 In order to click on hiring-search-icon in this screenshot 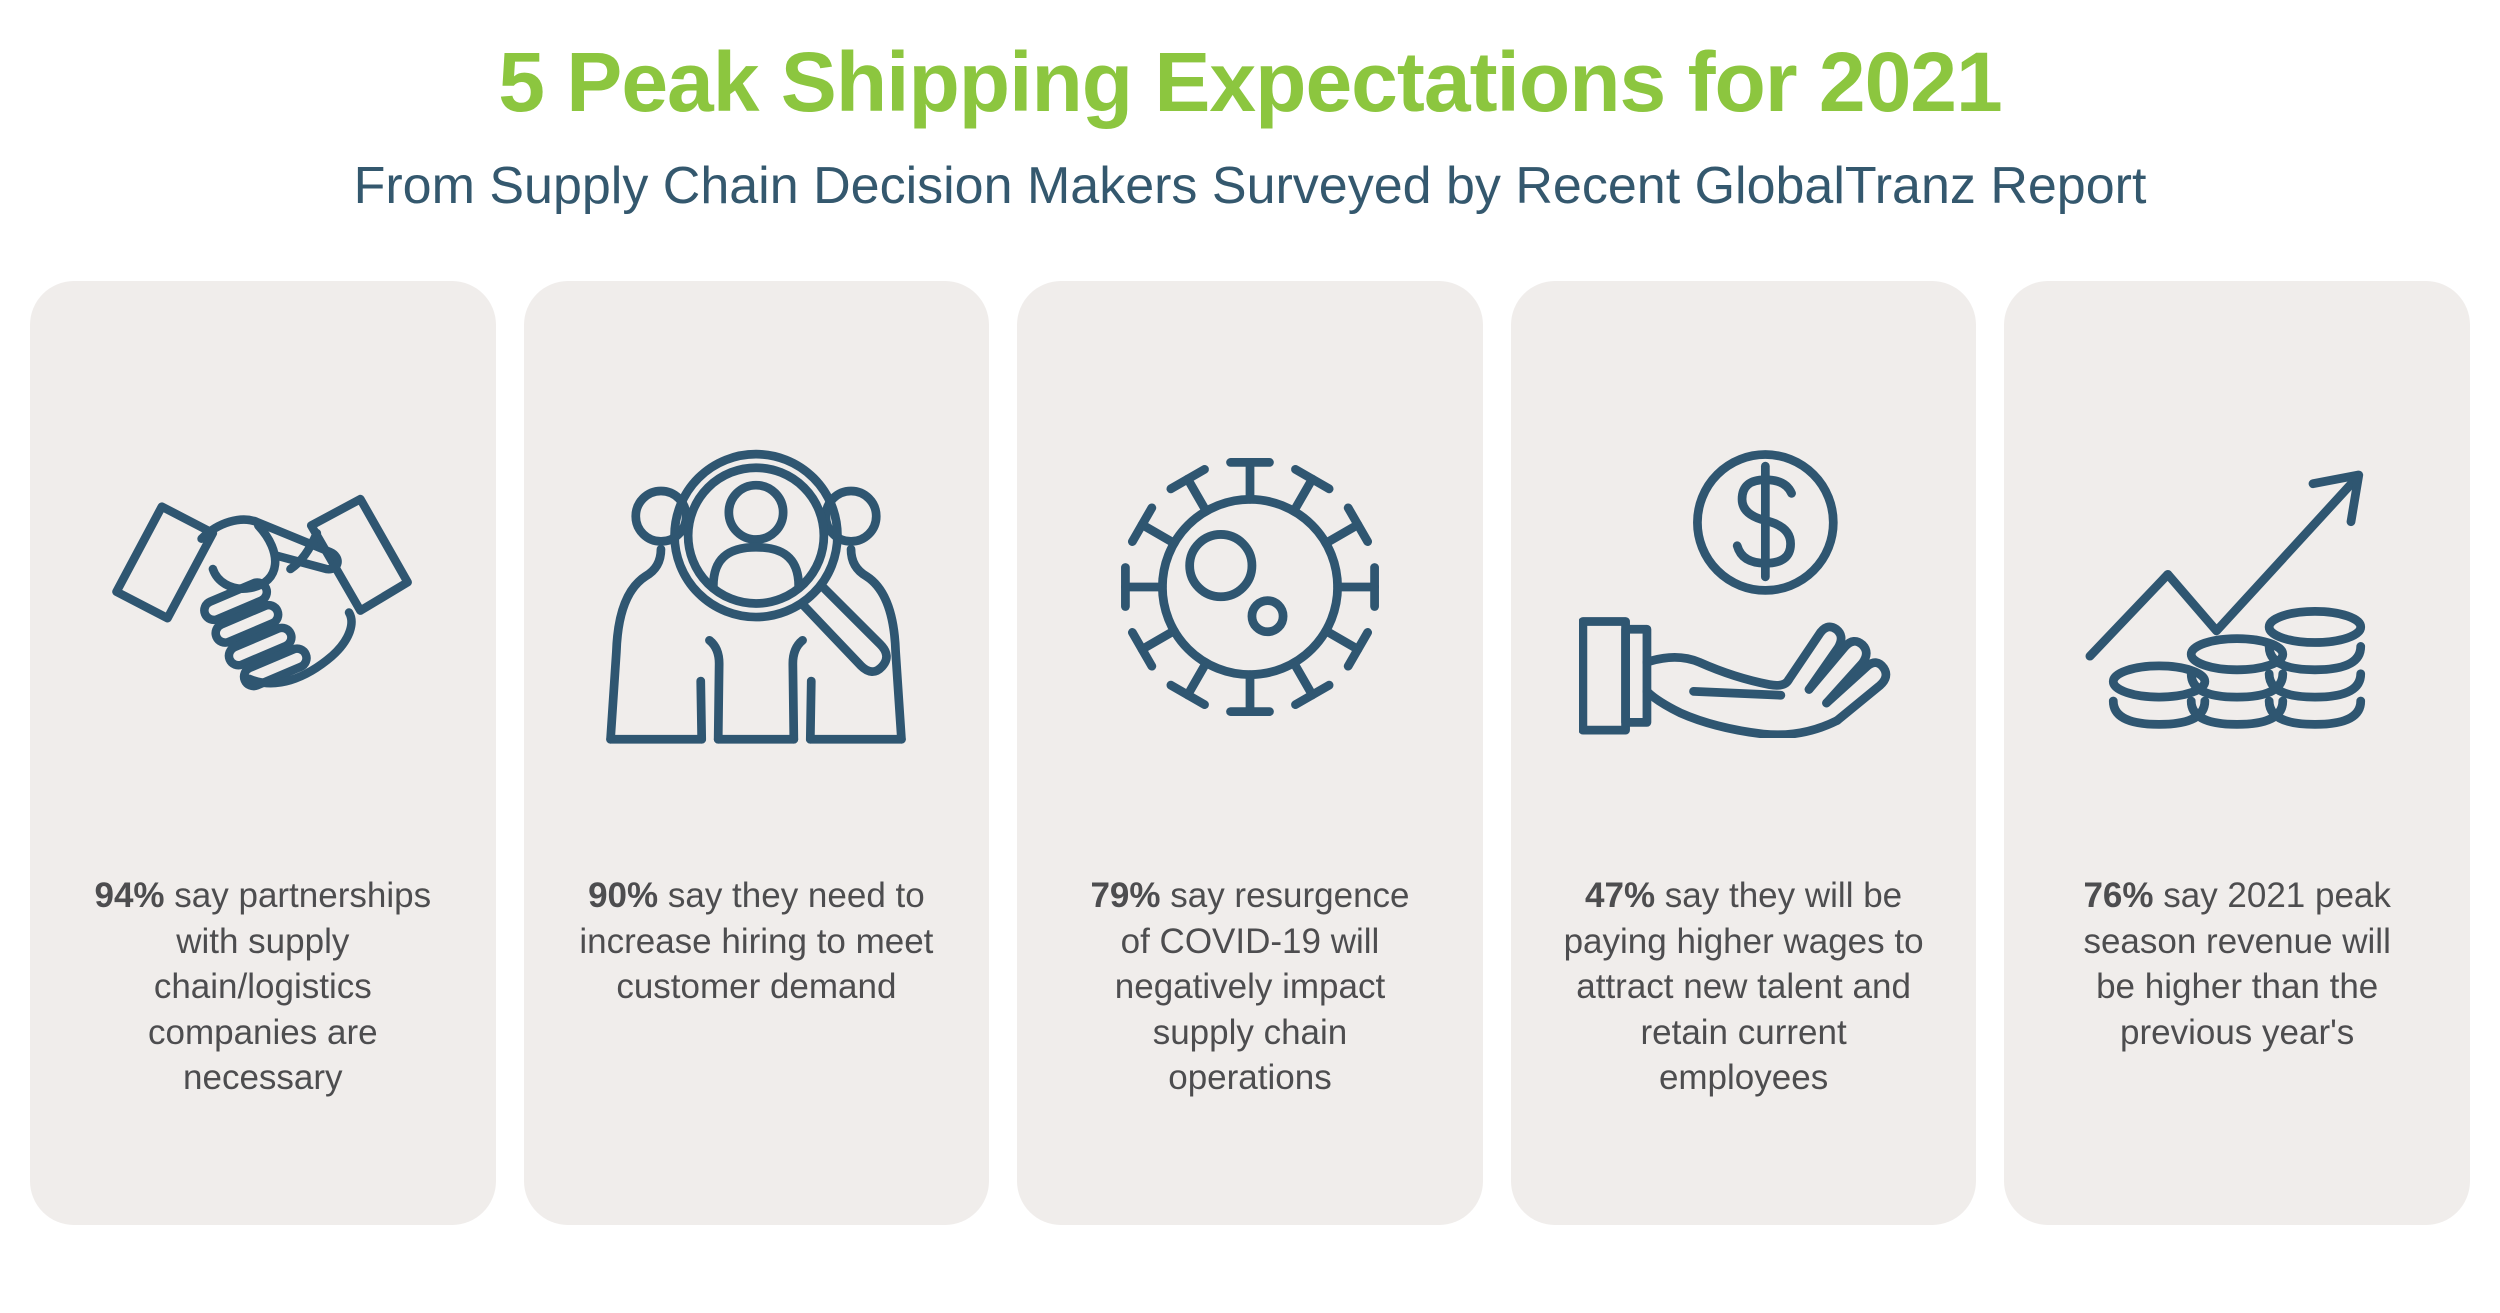, I will do `click(756, 596)`.